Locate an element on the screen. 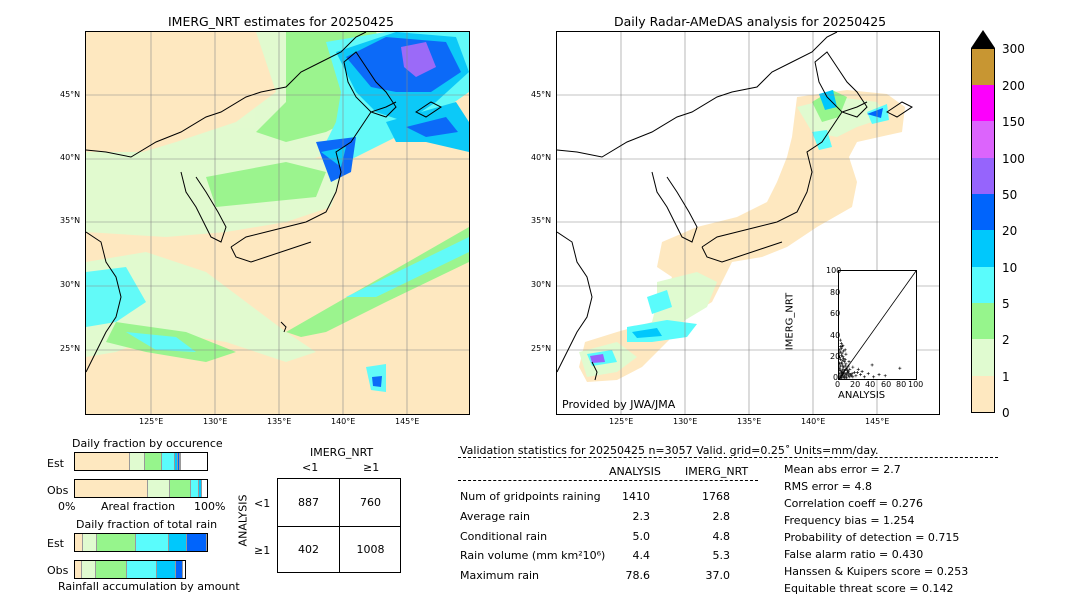  validation-row-label: Rain volume (mm km²10⁶) is located at coordinates (533, 555).